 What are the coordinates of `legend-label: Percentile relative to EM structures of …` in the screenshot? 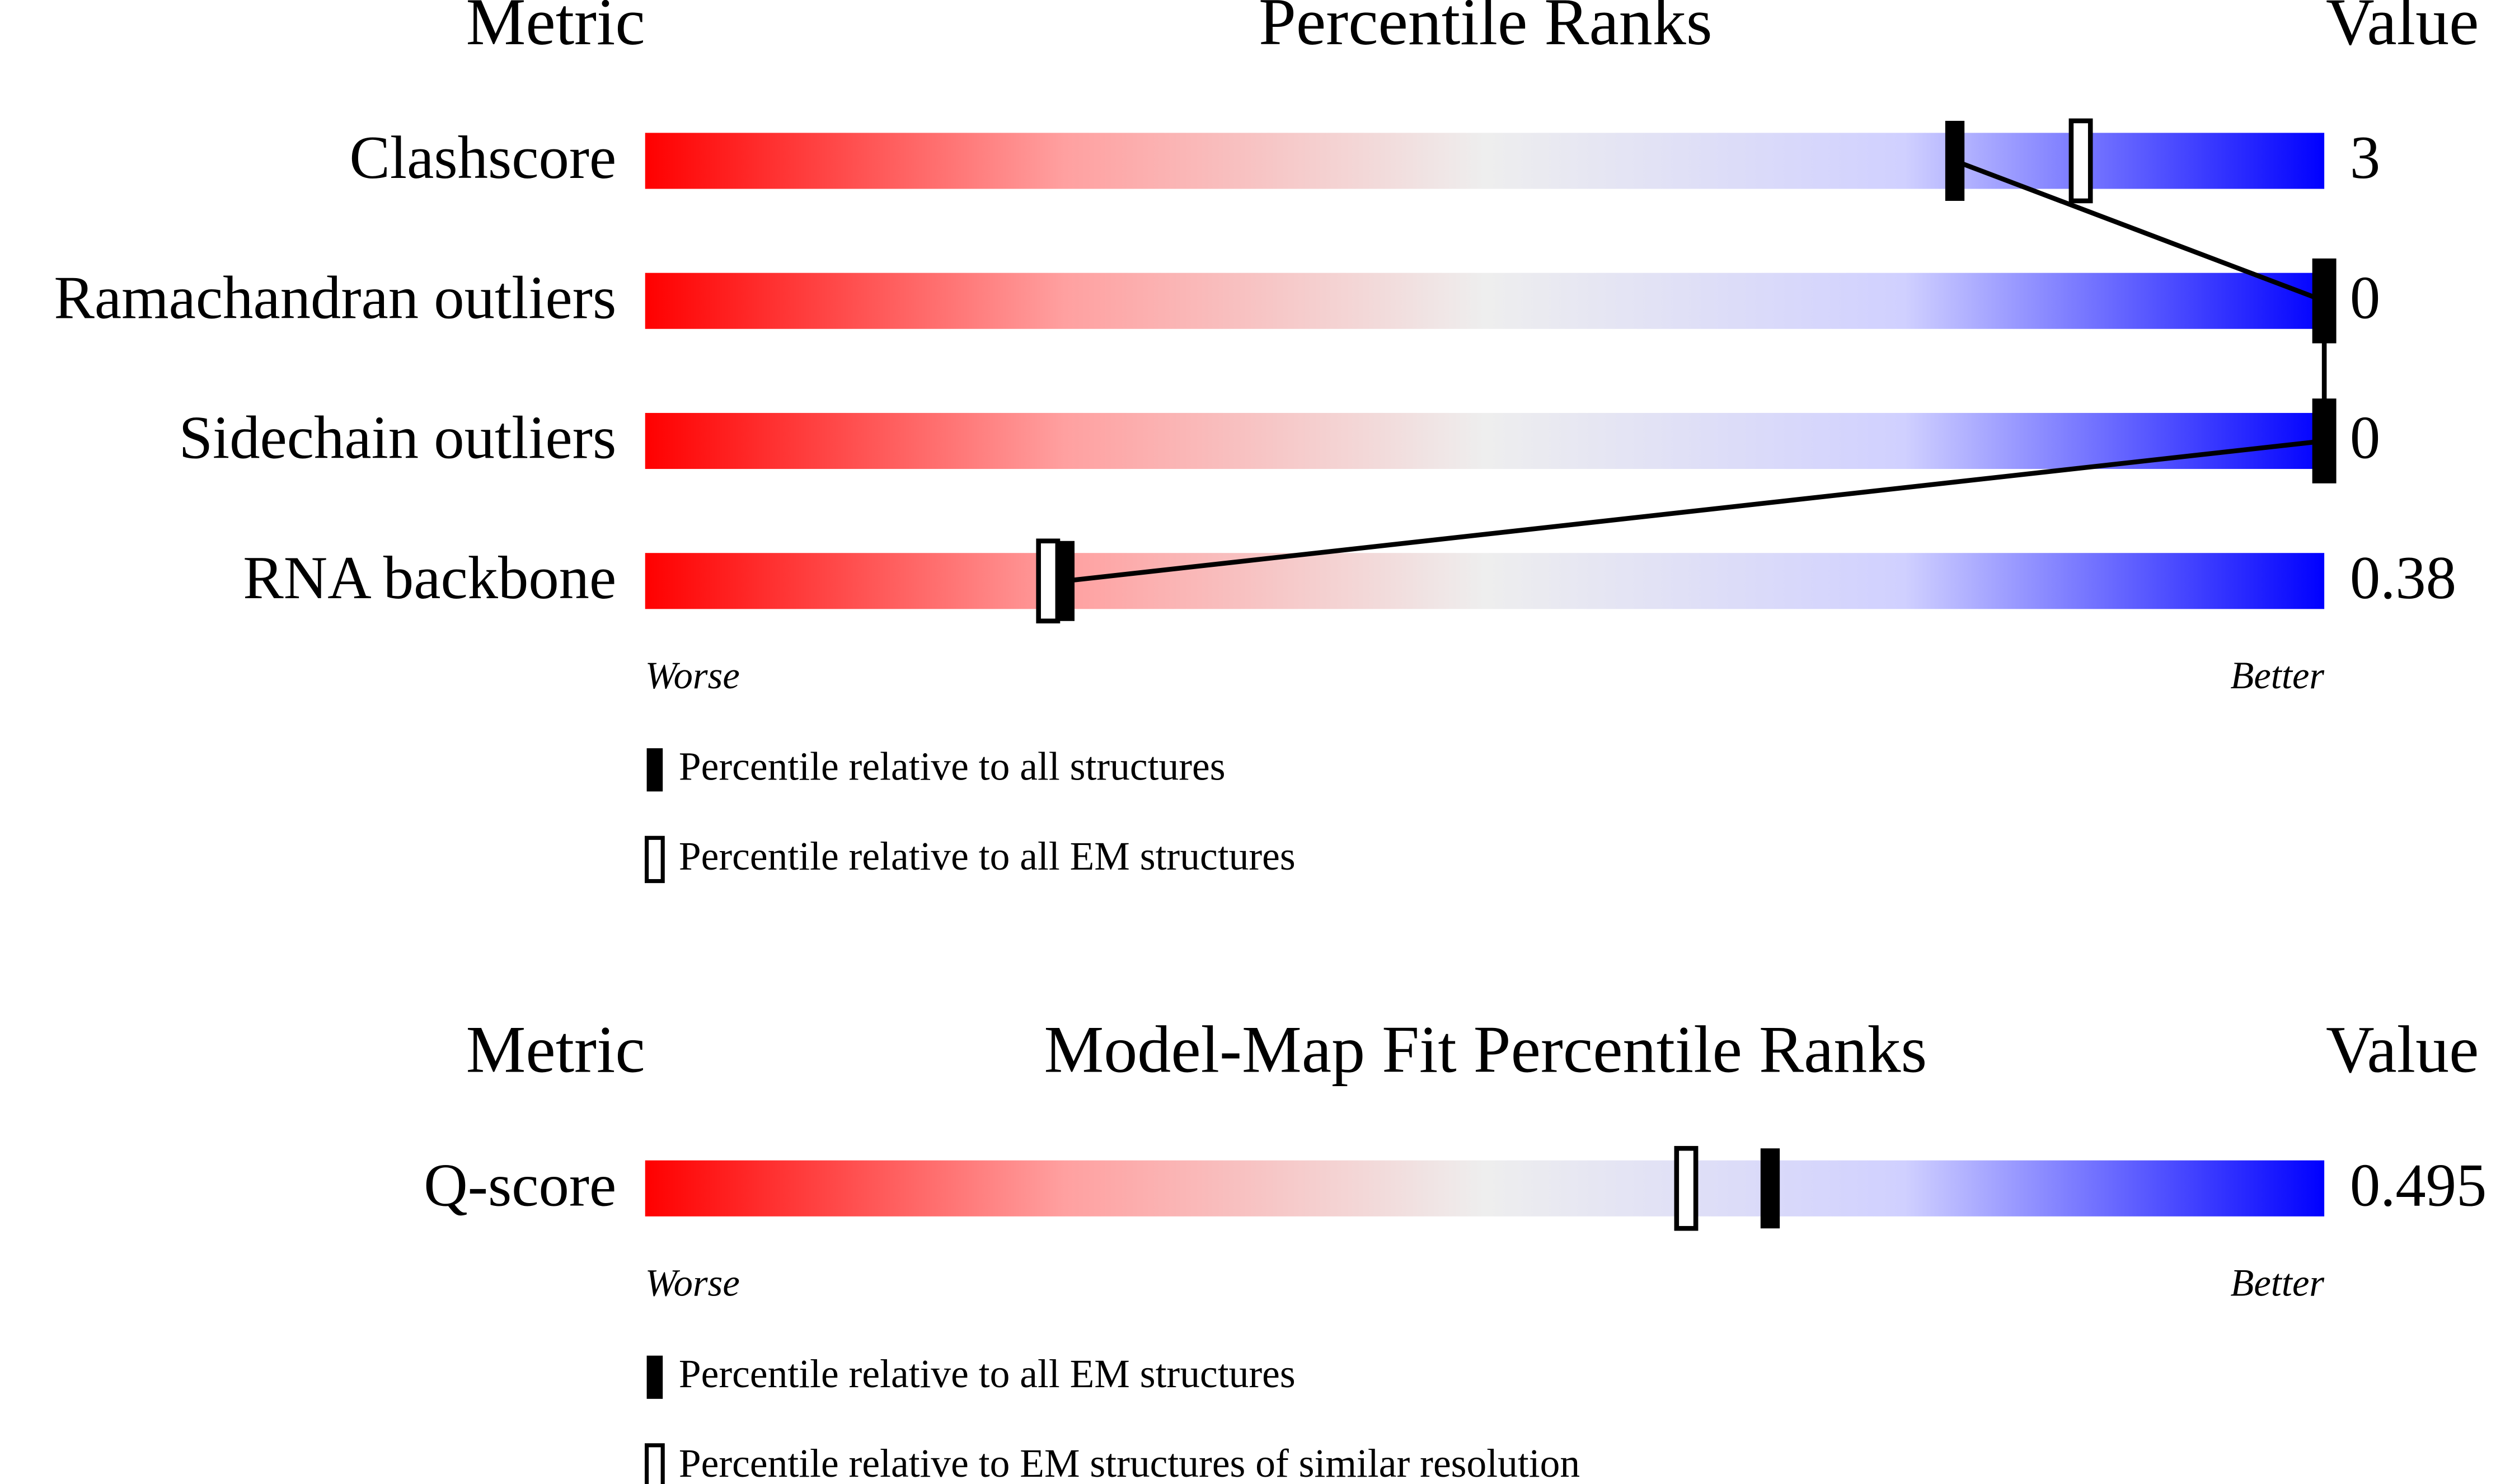 It's located at (1129, 1462).